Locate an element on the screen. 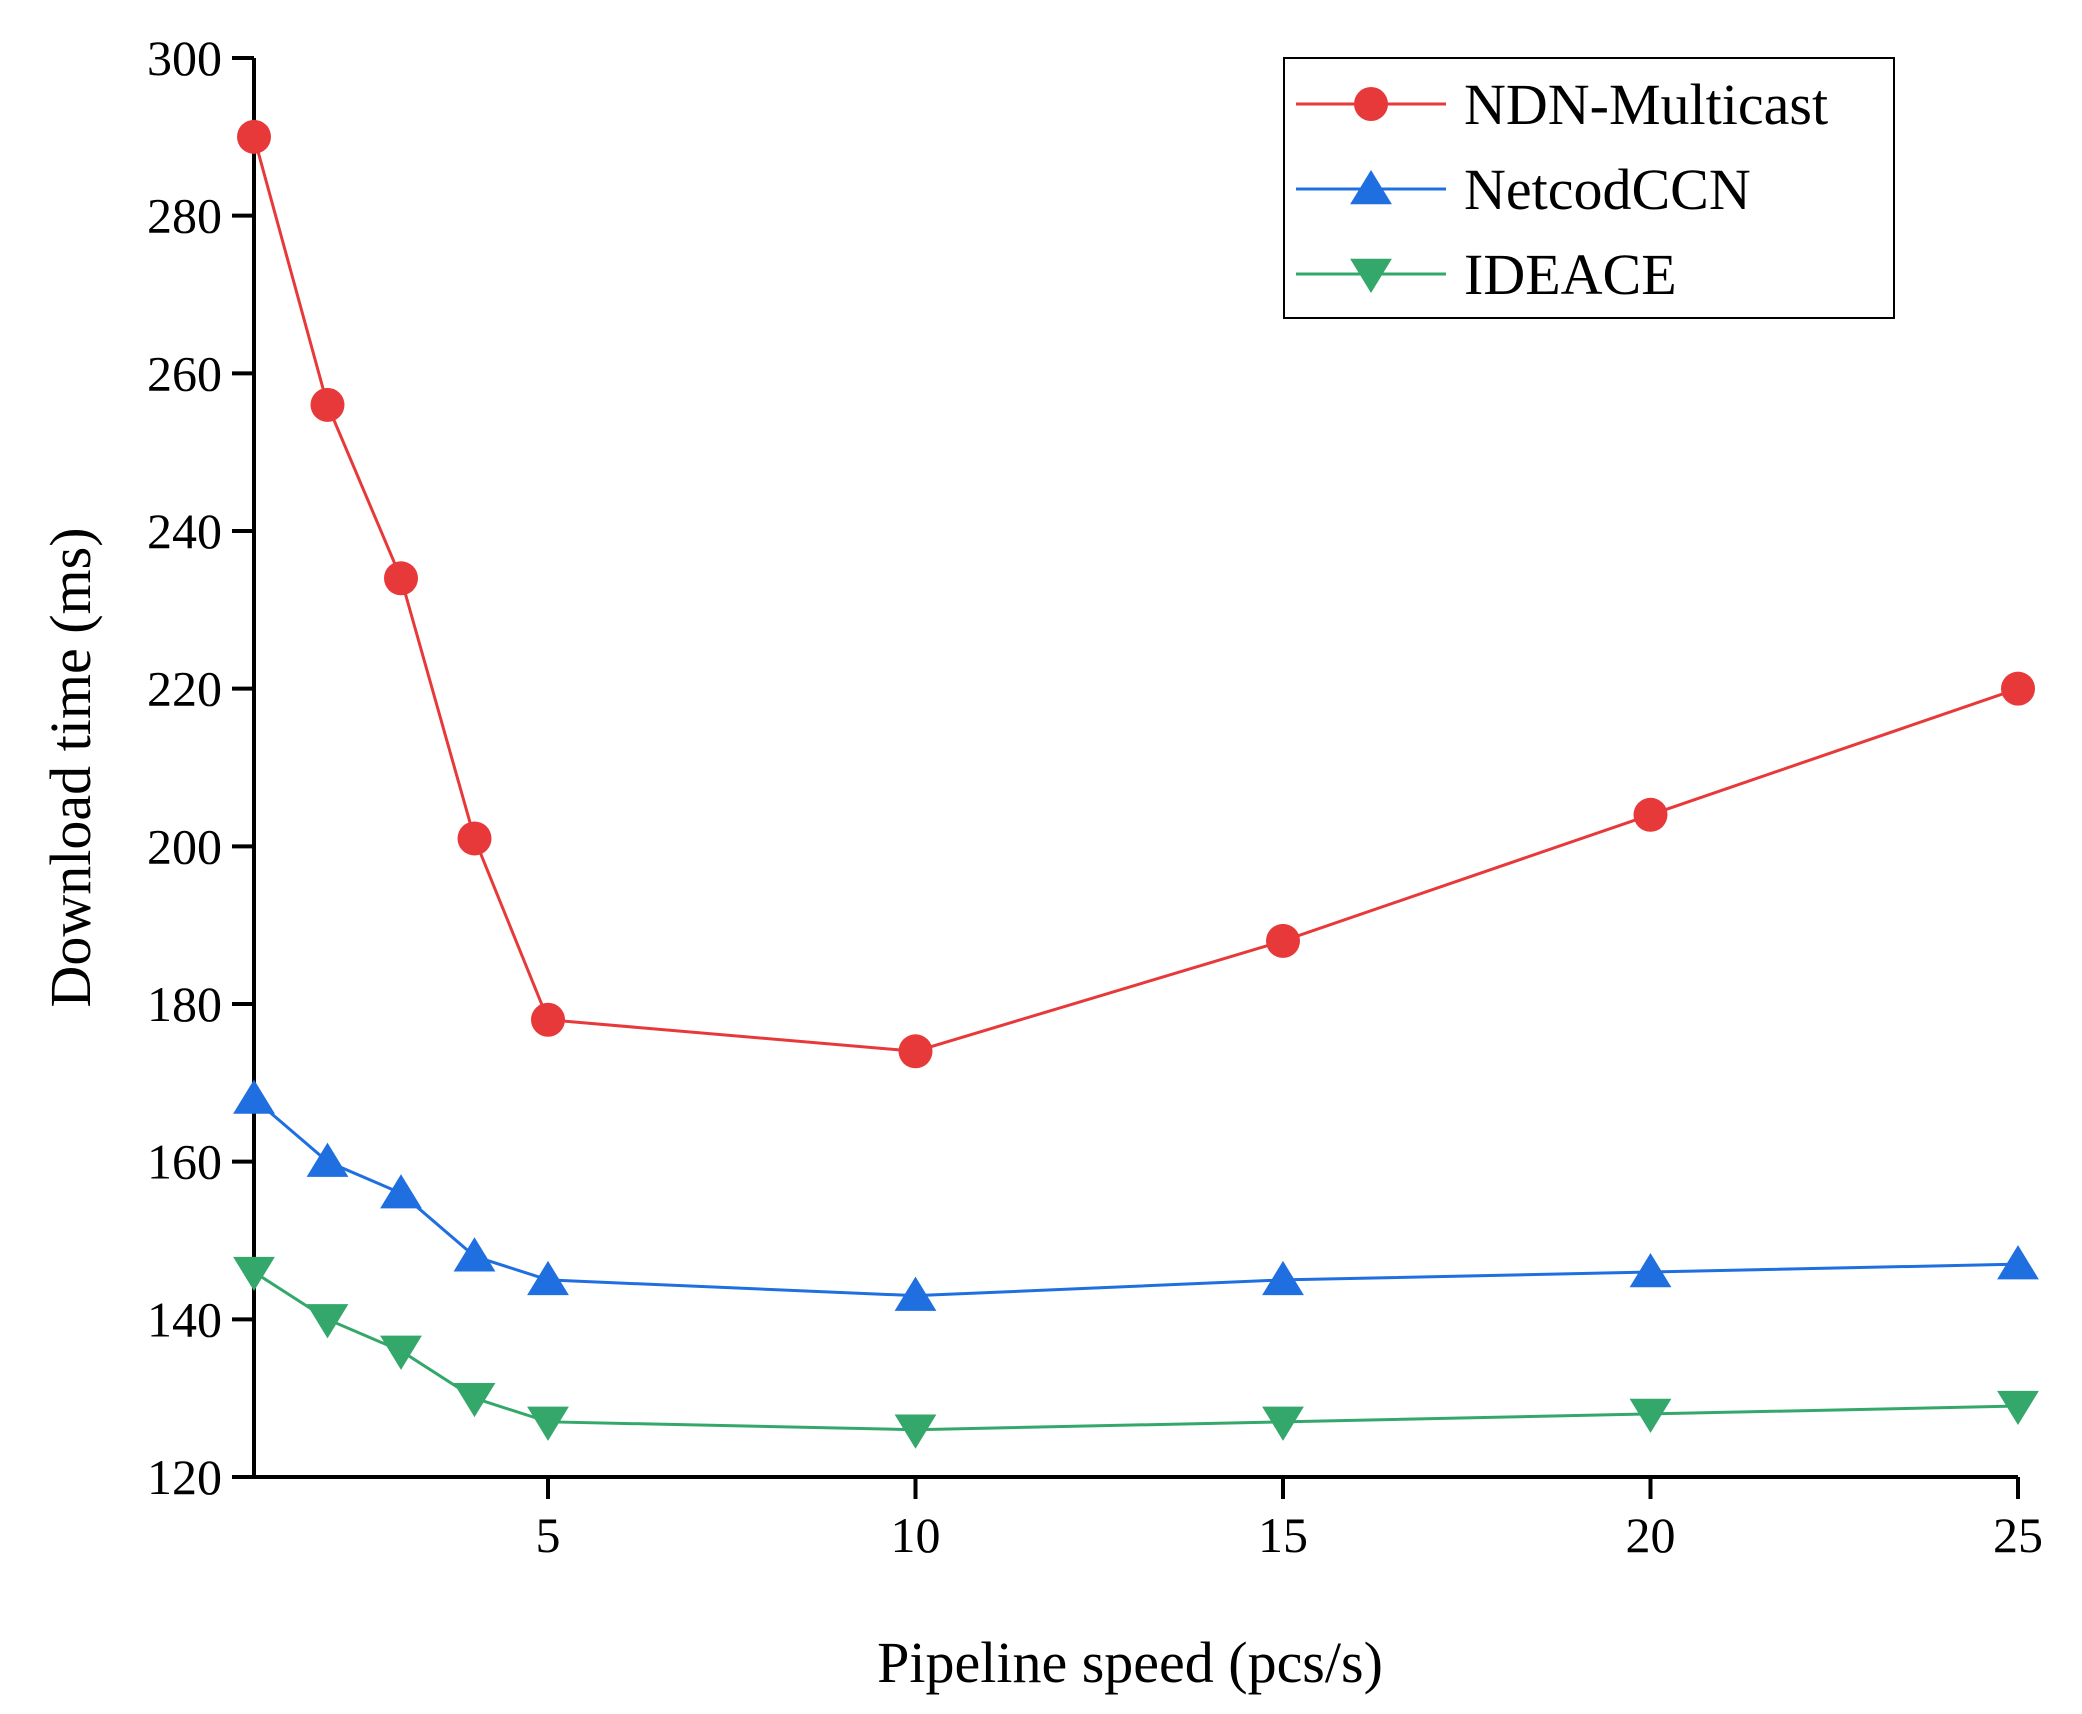 This screenshot has height=1714, width=2082. legend-item-ndn-multicast: NDN-Multicast is located at coordinates (1562, 104).